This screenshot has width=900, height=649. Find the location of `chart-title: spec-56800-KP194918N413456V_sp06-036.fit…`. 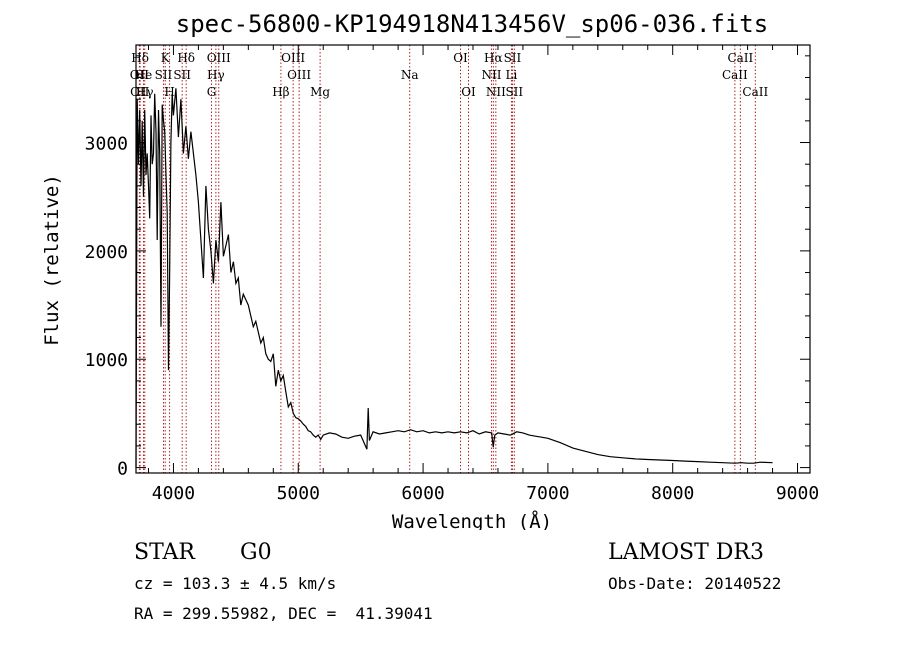

chart-title: spec-56800-KP194918N413456V_sp06-036.fit… is located at coordinates (472, 24).